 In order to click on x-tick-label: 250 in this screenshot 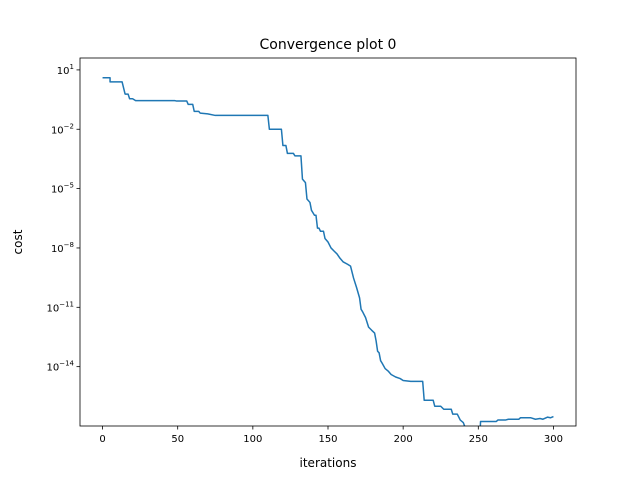, I will do `click(478, 439)`.